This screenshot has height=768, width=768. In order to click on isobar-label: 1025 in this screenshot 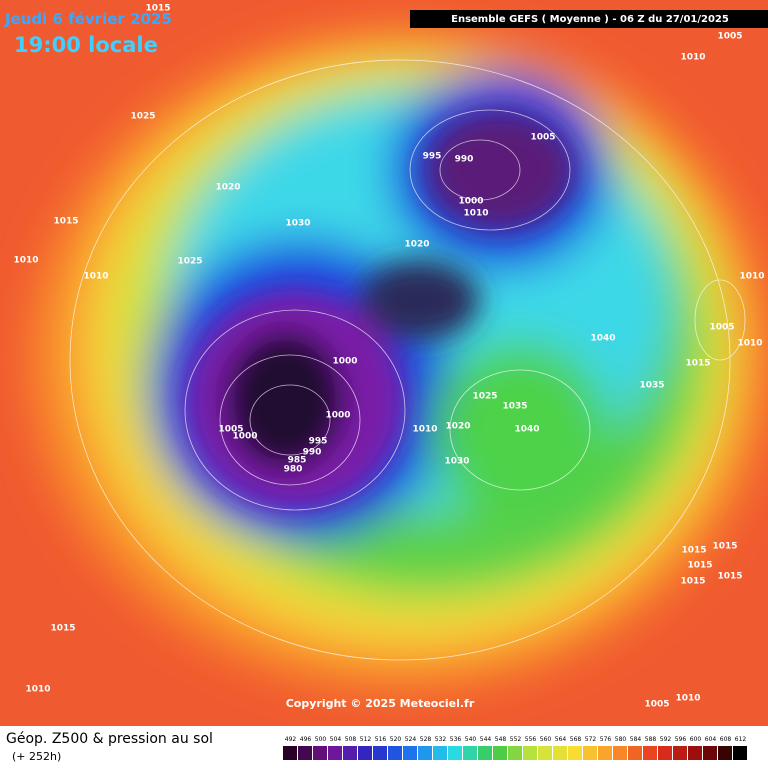, I will do `click(484, 397)`.